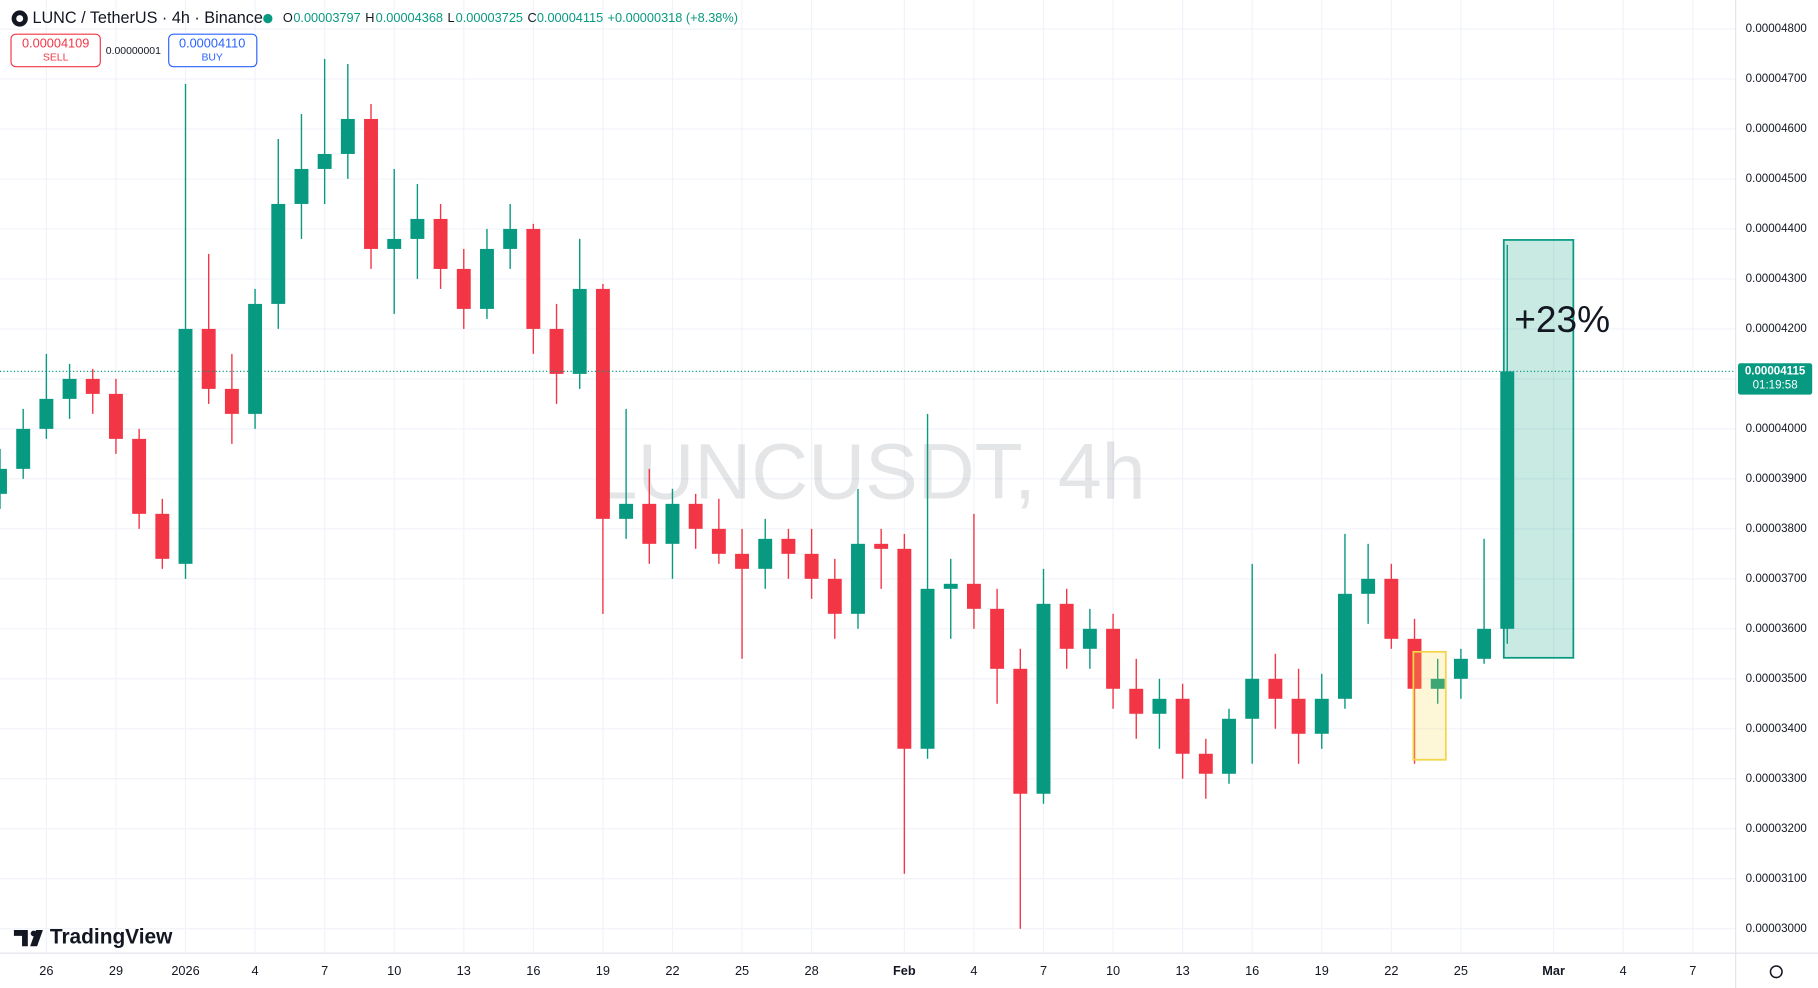 The width and height of the screenshot is (1818, 988). Describe the element at coordinates (212, 42) in the screenshot. I see `buy-price: 0.00004110` at that location.